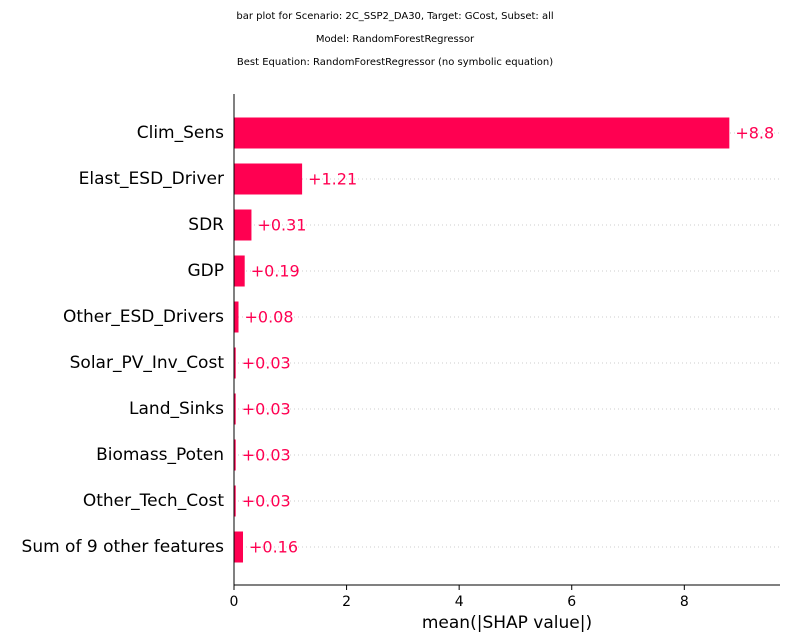 The image size is (790, 642). Describe the element at coordinates (234, 602) in the screenshot. I see `x-tick-label: 0` at that location.